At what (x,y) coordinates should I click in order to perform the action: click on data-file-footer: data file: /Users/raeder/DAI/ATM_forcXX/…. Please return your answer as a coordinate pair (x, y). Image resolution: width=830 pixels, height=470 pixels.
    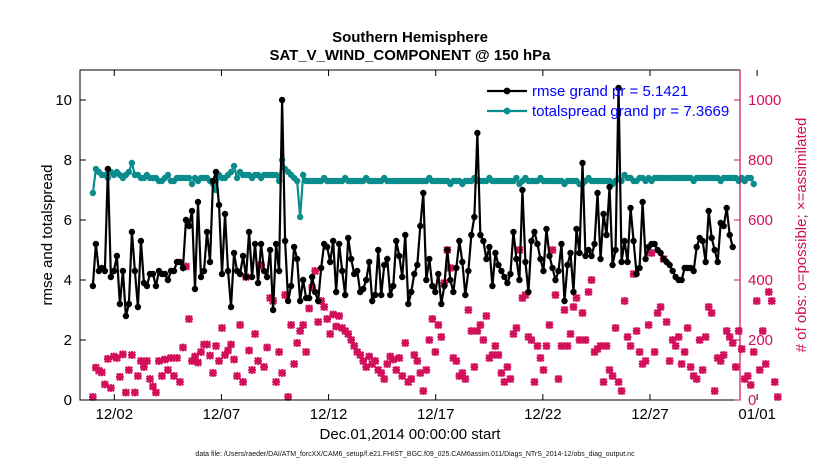
    Looking at the image, I should click on (415, 454).